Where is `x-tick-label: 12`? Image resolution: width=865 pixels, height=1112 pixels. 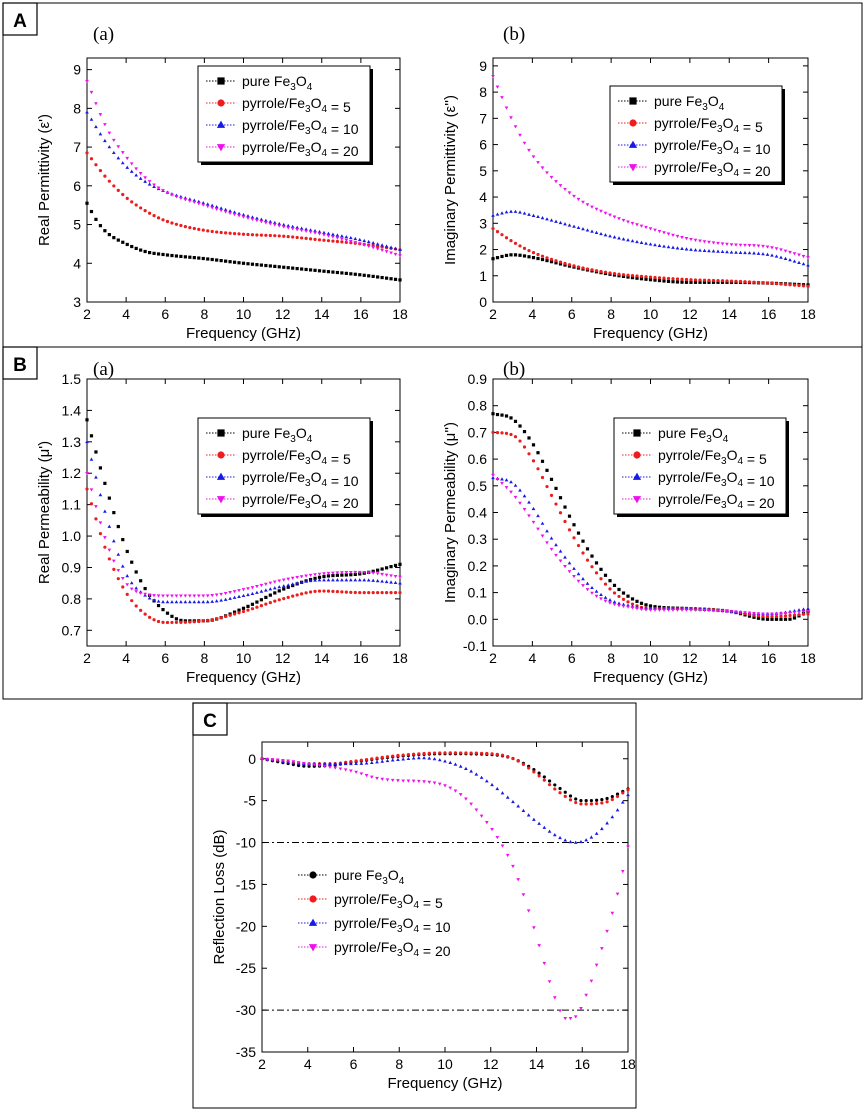 x-tick-label: 12 is located at coordinates (283, 658).